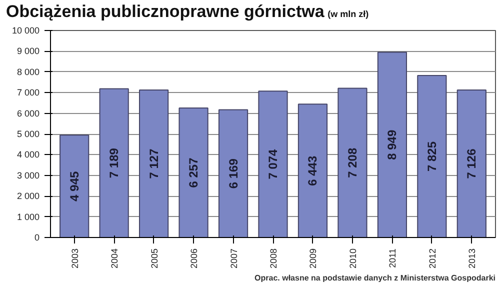 This screenshot has height=284, width=503. I want to click on data-label: 7 126, so click(471, 163).